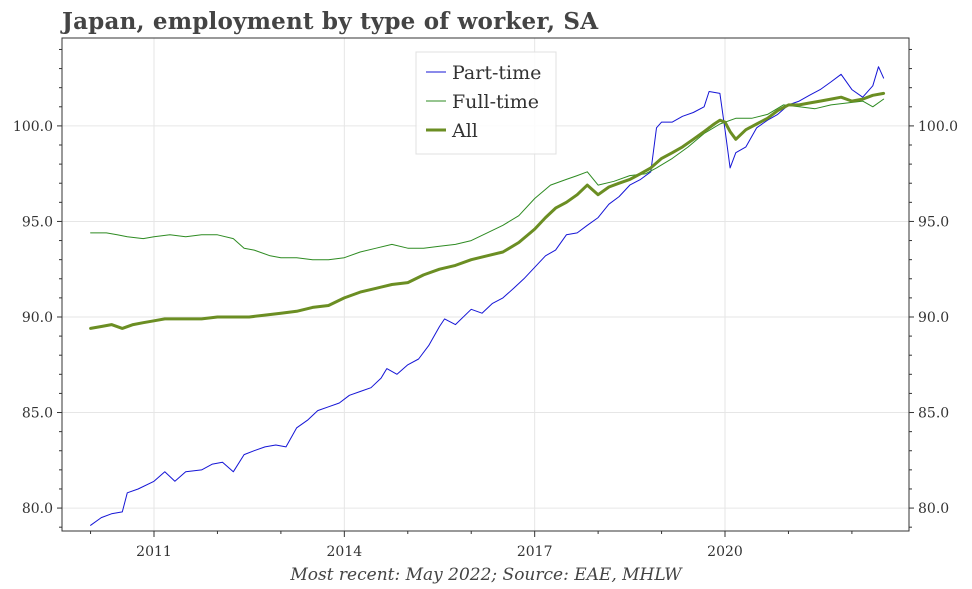 The image size is (972, 589). I want to click on source-note: Most recent: May 2022; Source: EAE, MHLW, so click(486, 575).